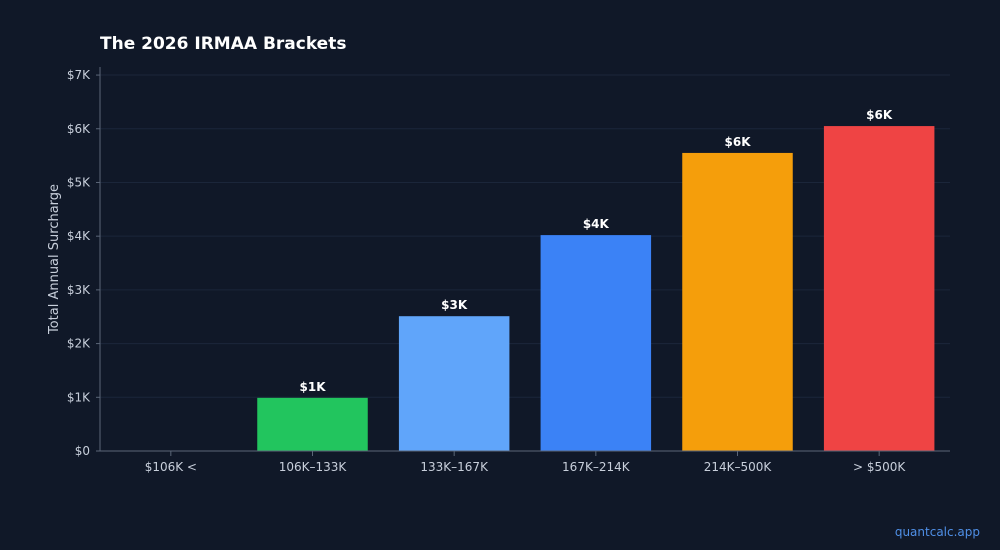 The image size is (1000, 550). What do you see at coordinates (79, 129) in the screenshot?
I see `y-tick-label: $6K` at bounding box center [79, 129].